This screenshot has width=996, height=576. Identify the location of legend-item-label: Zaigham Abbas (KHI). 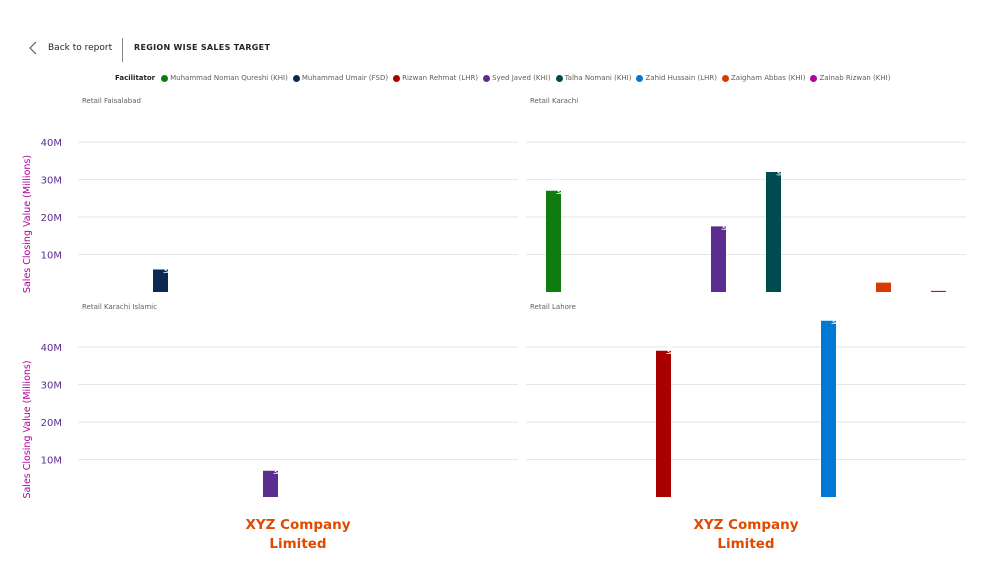
(768, 78).